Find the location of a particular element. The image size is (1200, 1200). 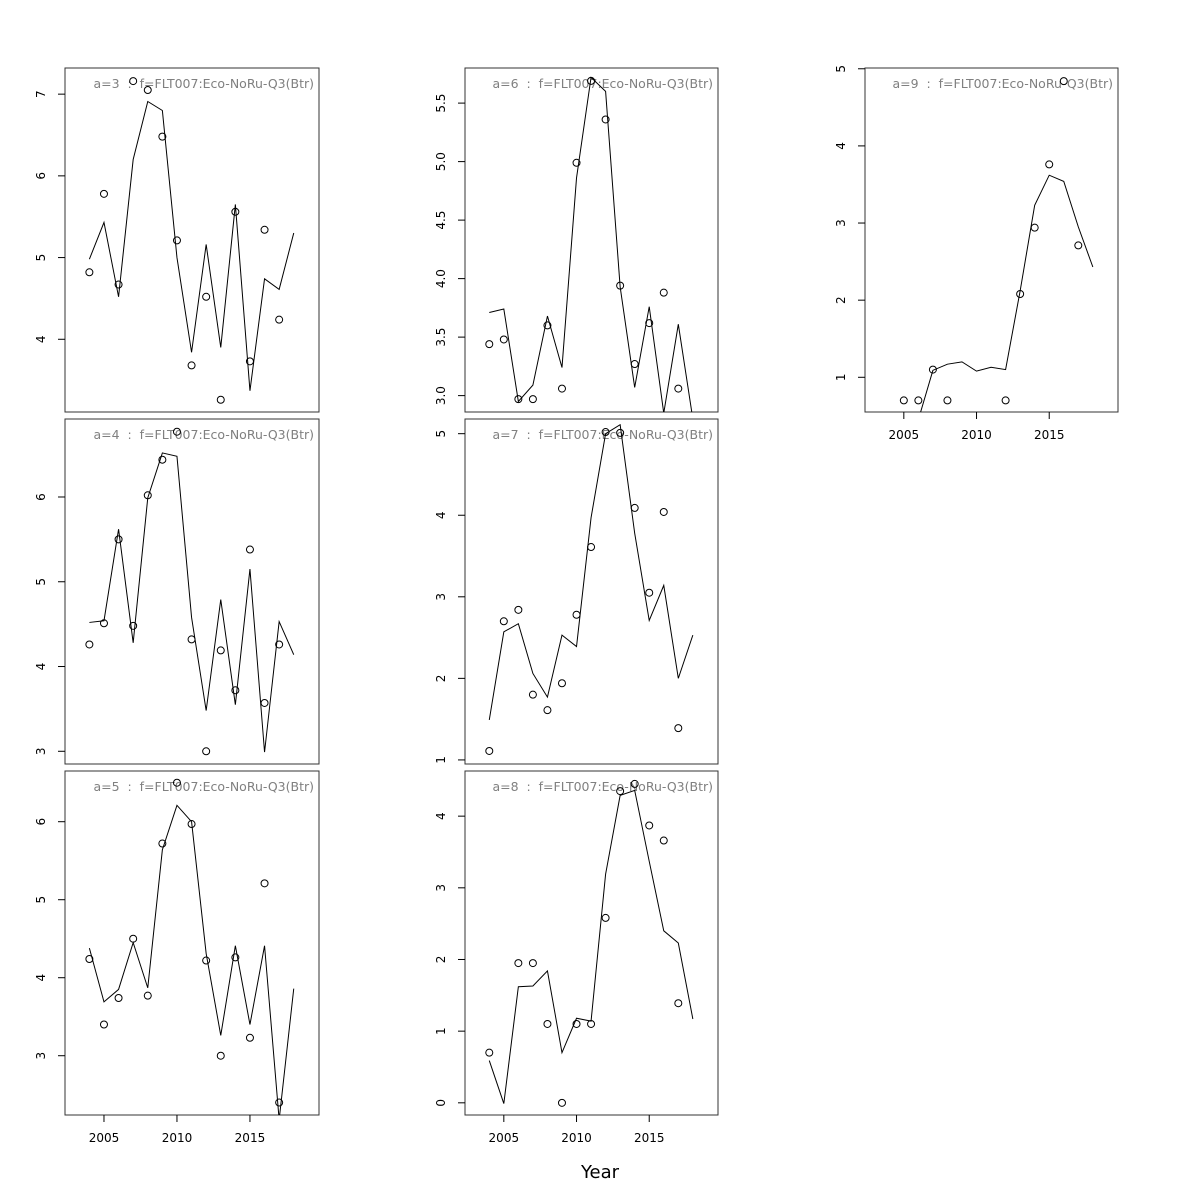

x-axis-label: Year is located at coordinates (600, 1172).